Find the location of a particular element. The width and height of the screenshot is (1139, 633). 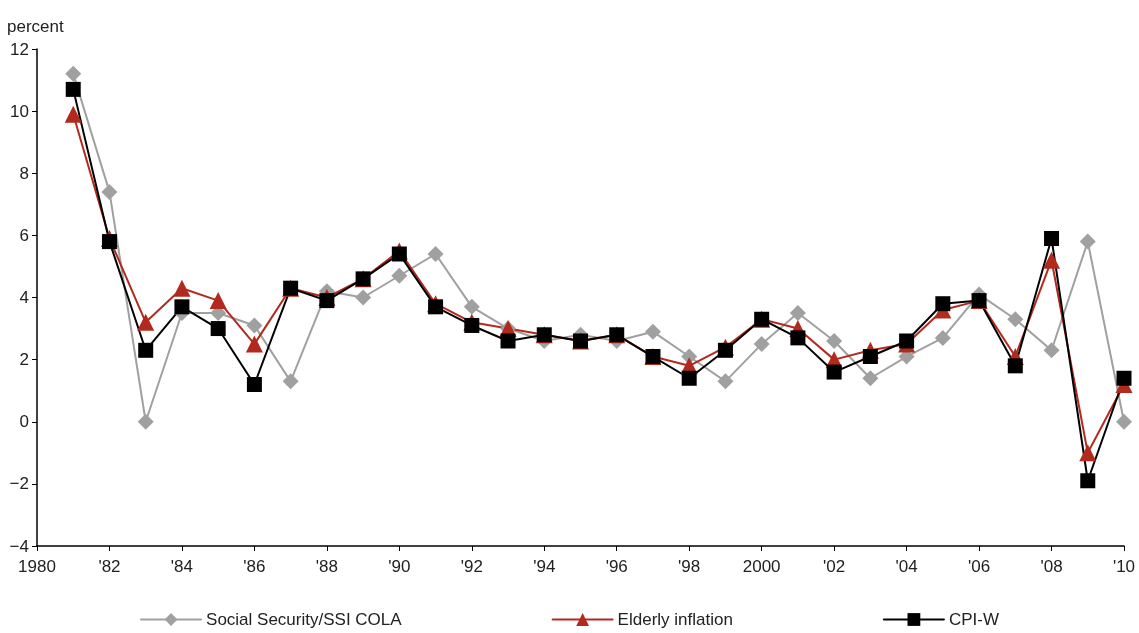

x-tick-label: '06 is located at coordinates (979, 566).